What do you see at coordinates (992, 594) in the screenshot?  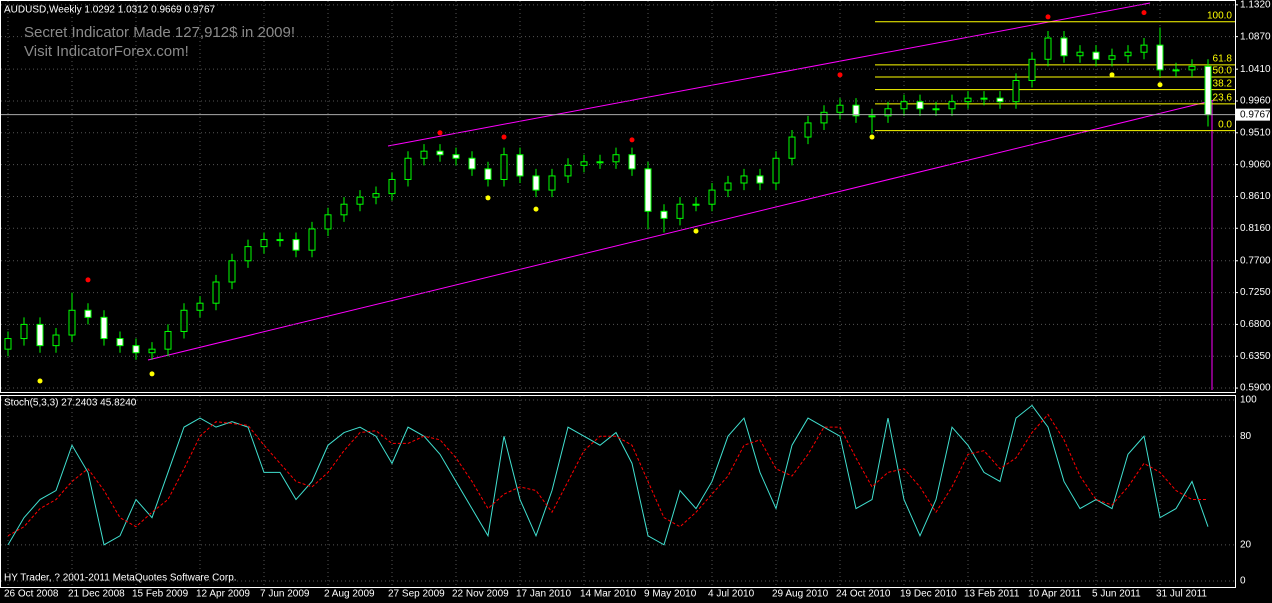 I see `x-tick-label: 13 Feb 2011` at bounding box center [992, 594].